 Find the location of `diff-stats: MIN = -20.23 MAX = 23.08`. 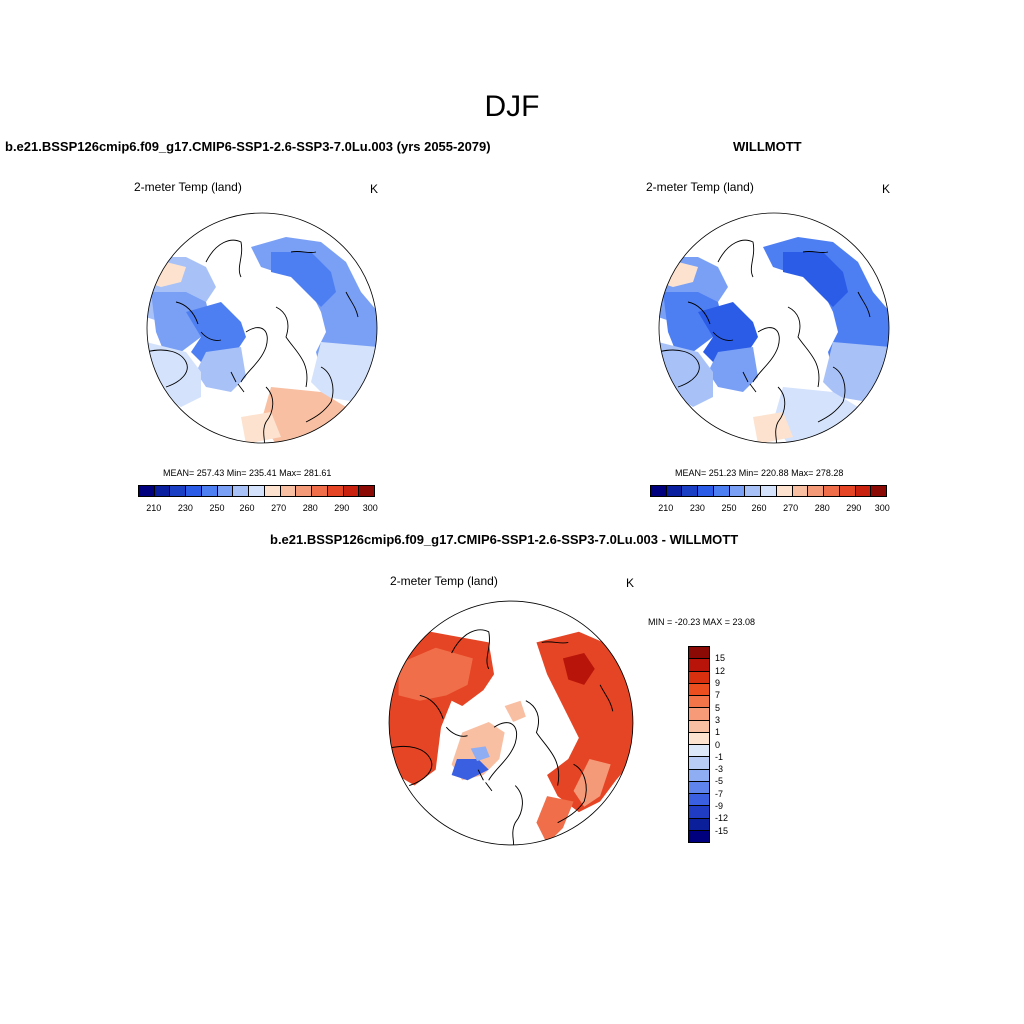

diff-stats: MIN = -20.23 MAX = 23.08 is located at coordinates (702, 622).